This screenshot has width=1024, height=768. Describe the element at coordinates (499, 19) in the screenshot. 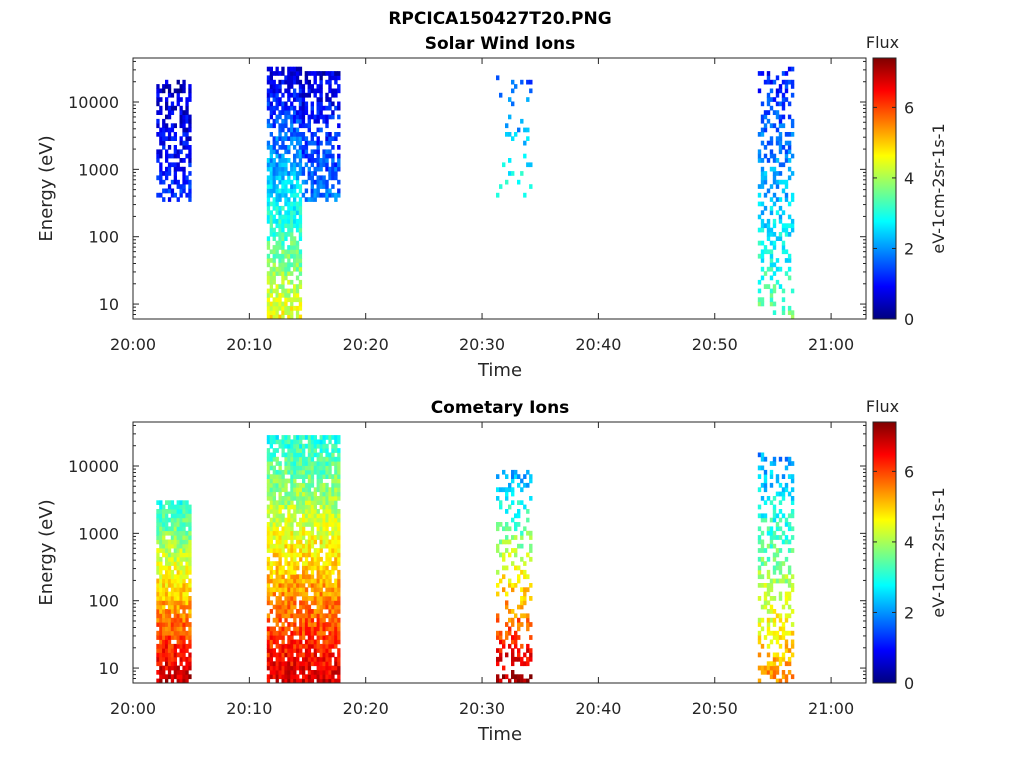

I see `figure-title: RPCICA150427T20.PNG` at that location.